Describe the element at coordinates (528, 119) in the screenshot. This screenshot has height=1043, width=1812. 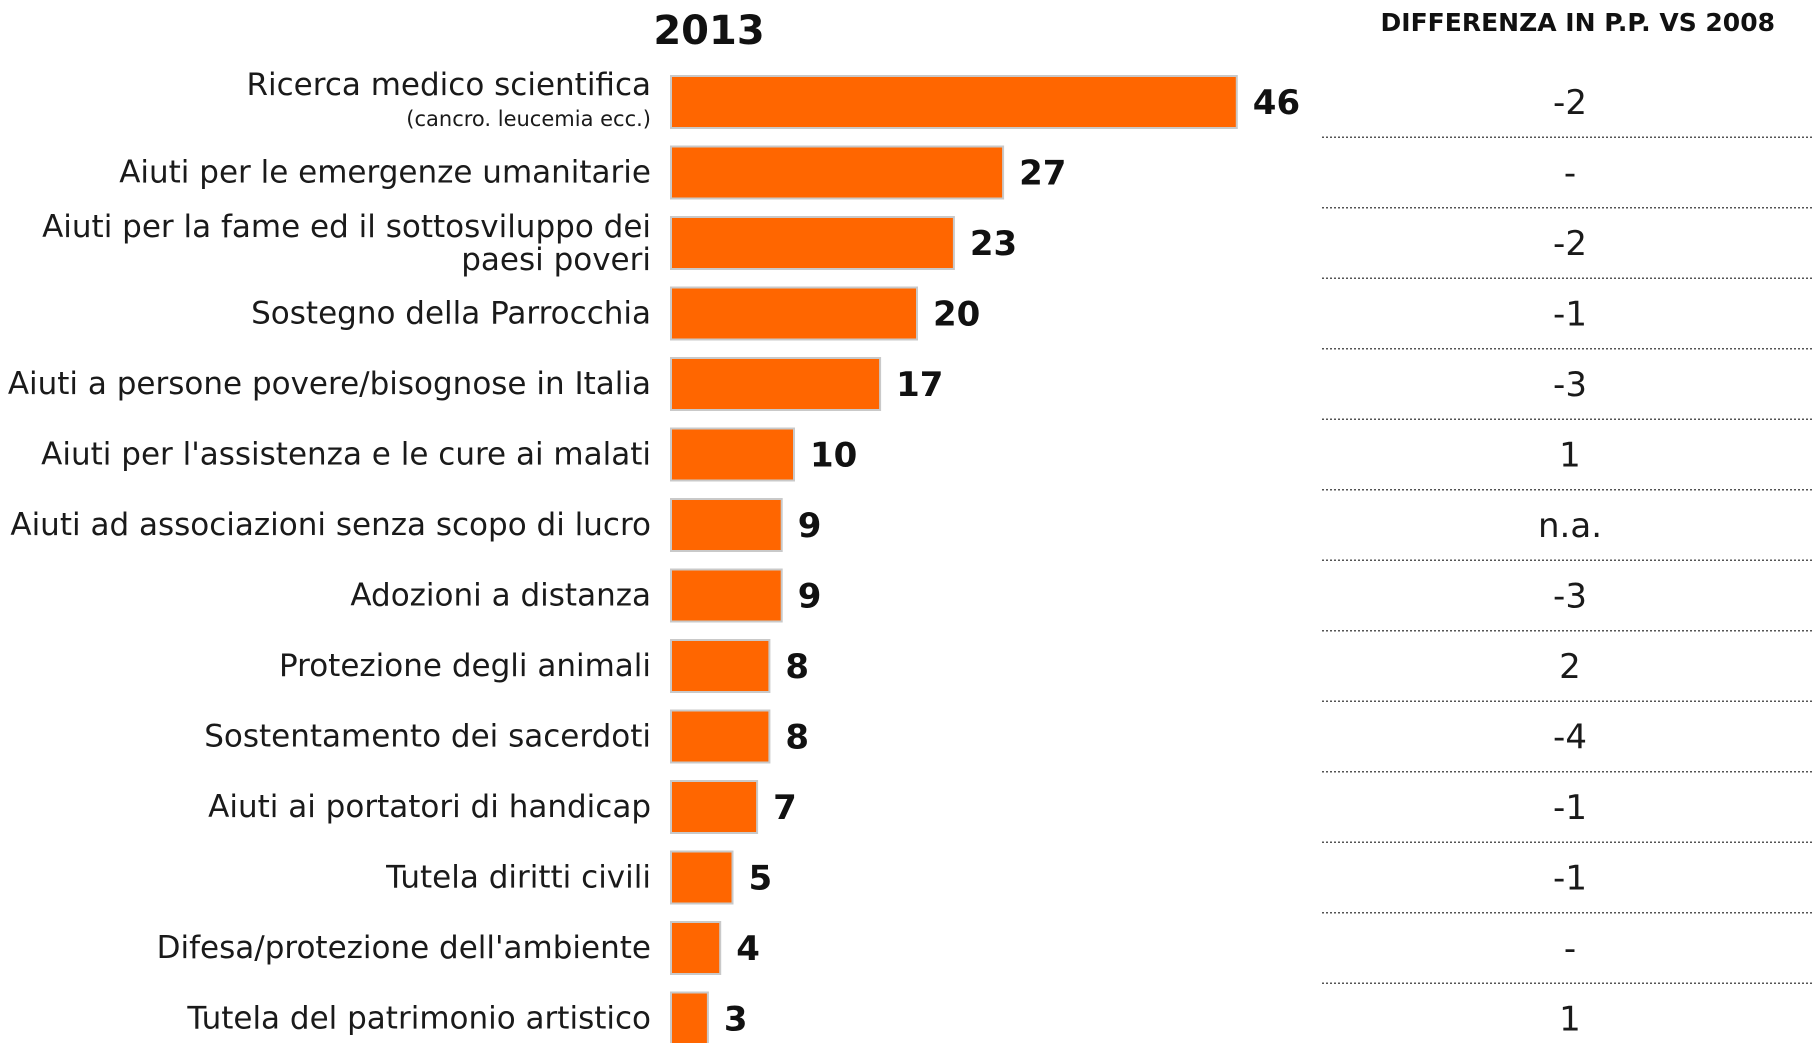
I see `category-note: (cancro. leucemia ecc.)` at that location.